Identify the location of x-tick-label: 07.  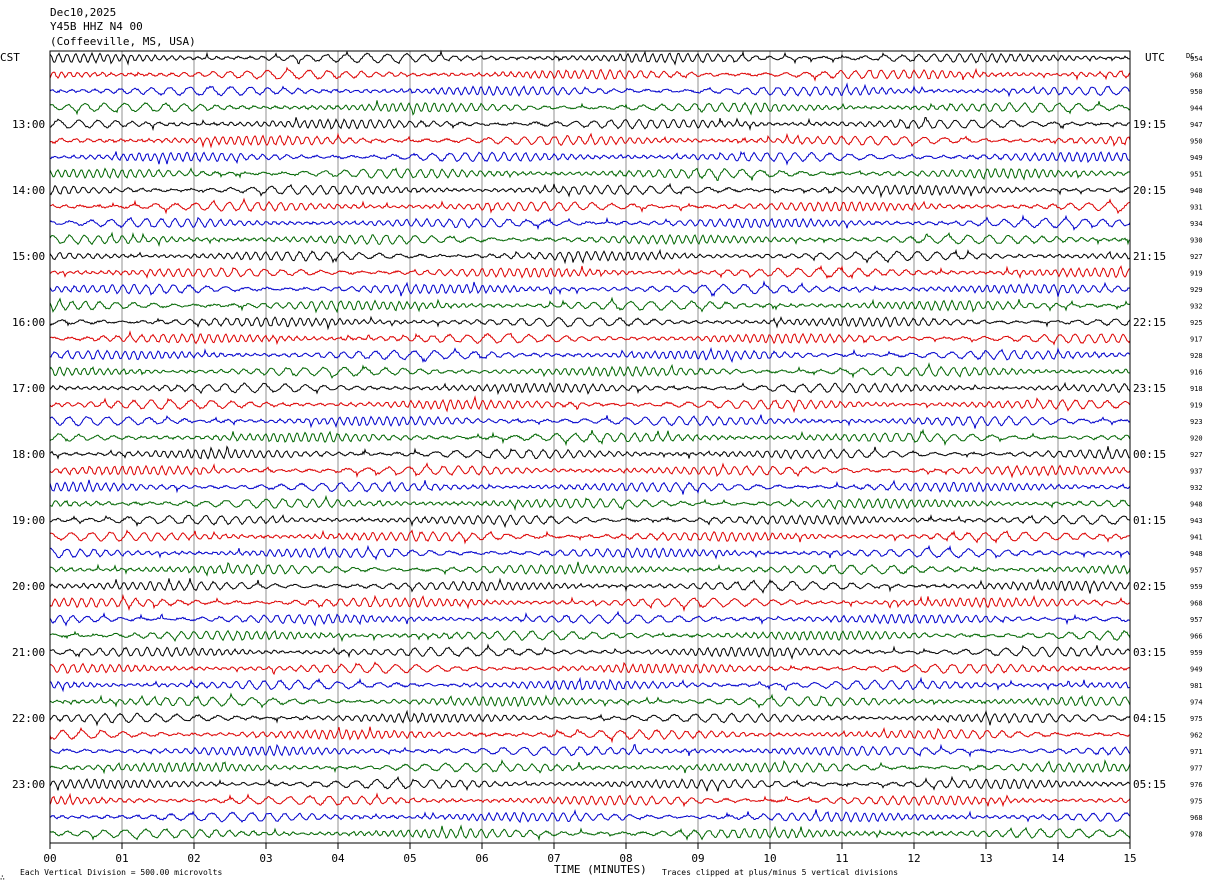
(553, 858).